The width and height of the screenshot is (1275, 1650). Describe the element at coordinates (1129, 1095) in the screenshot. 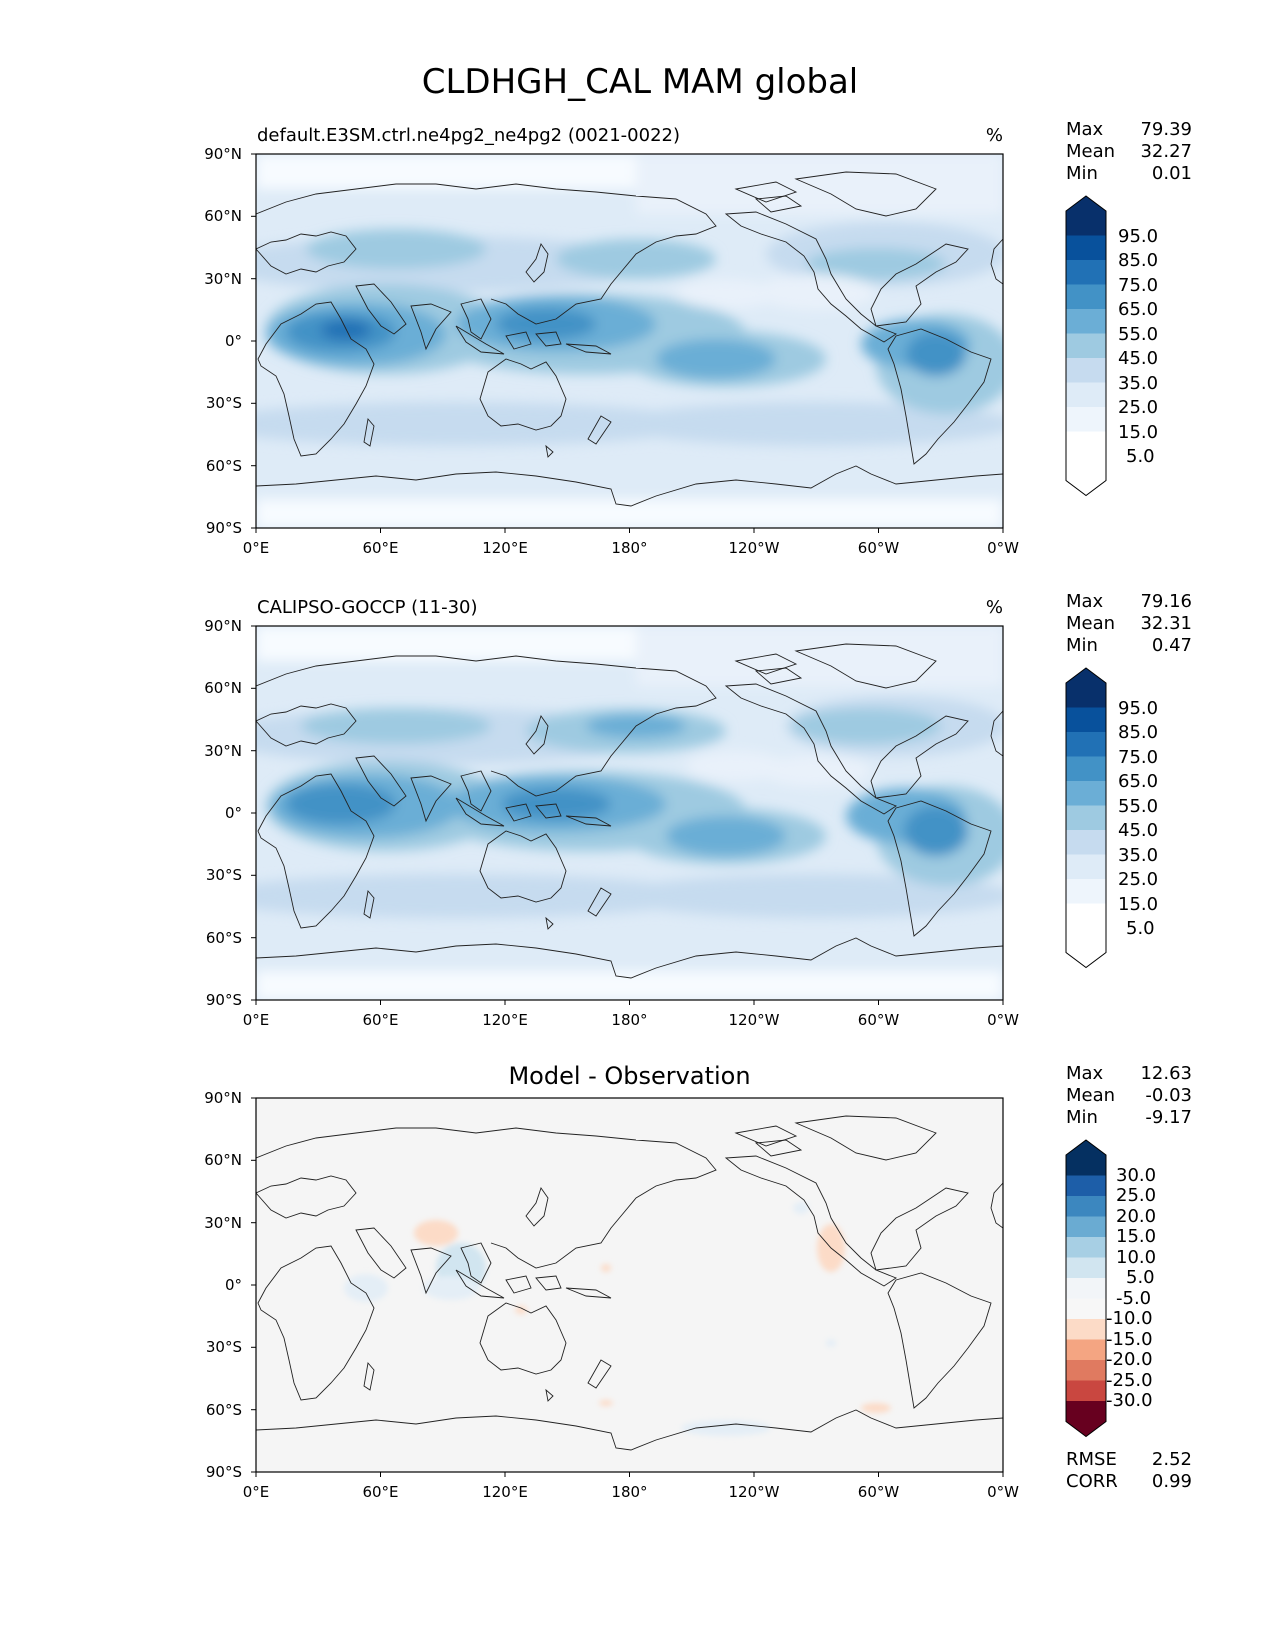

I see `stats-block: Max 12.63 Mean -0.03 Min -9.17` at that location.